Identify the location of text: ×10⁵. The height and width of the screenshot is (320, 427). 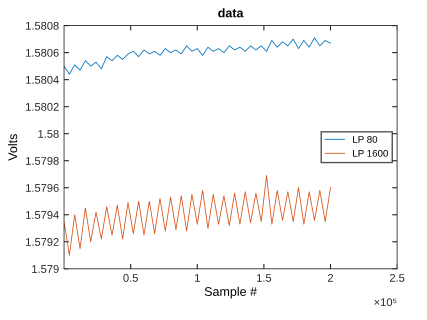
(385, 302).